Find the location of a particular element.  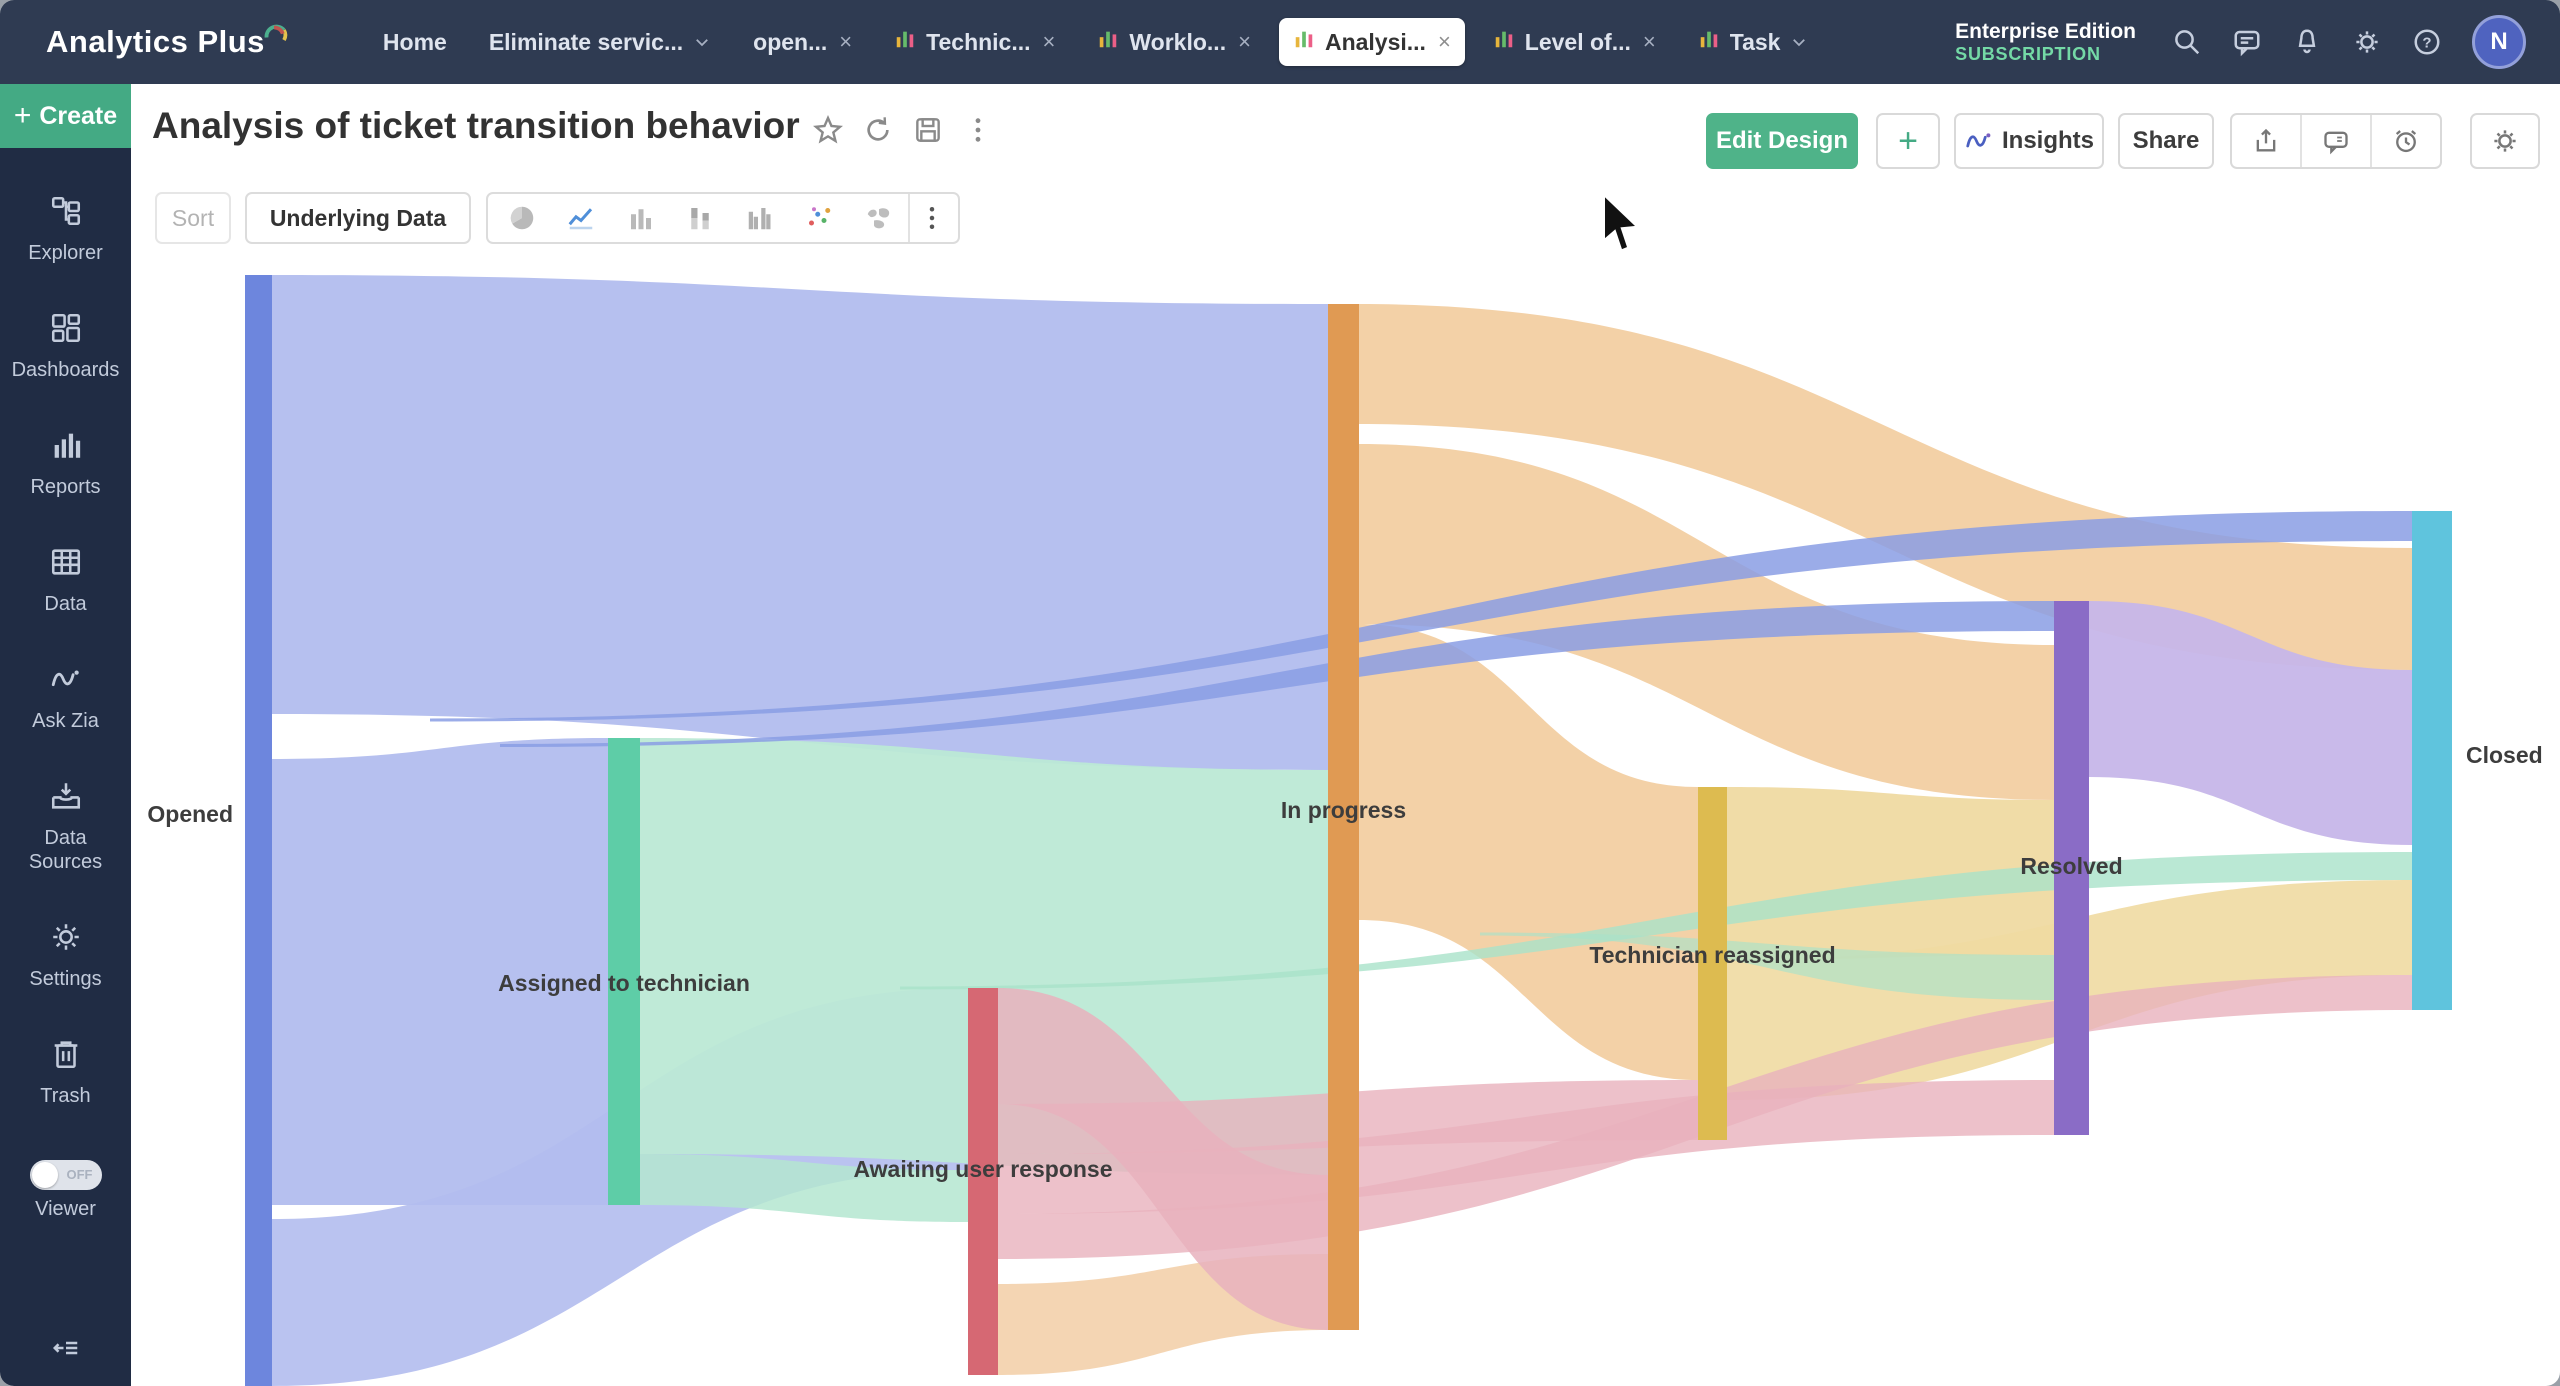

logo-swoosh-icon is located at coordinates (276, 32).